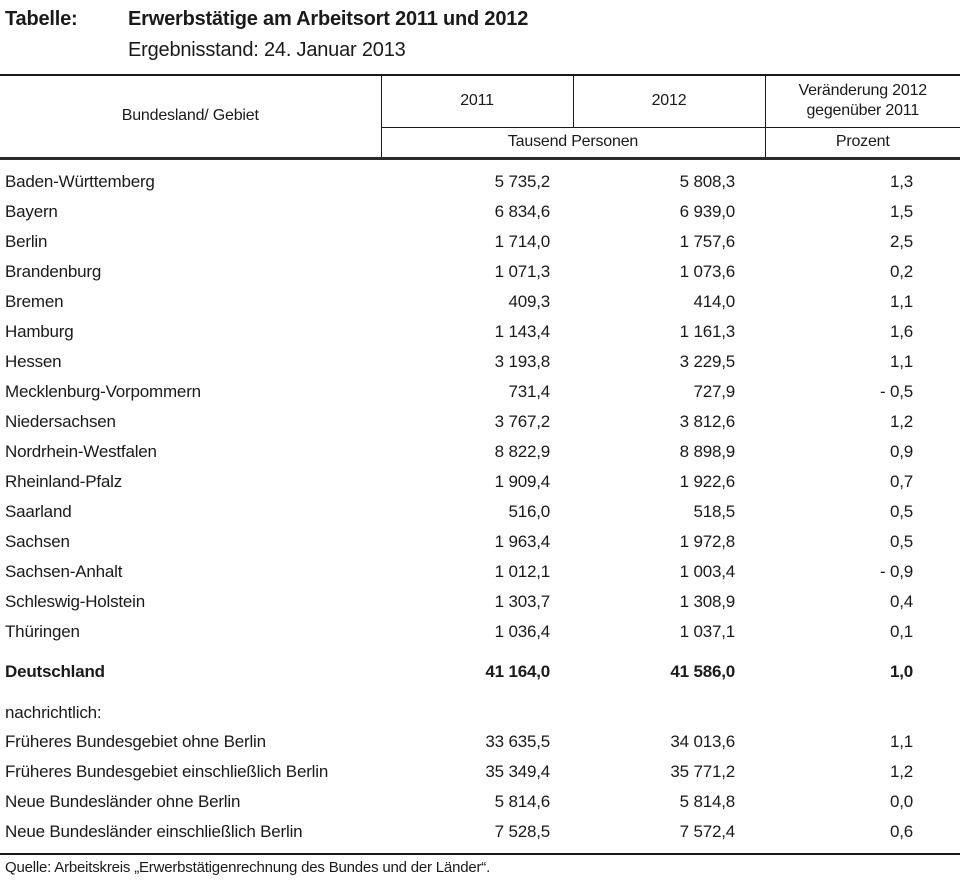  I want to click on region-cell: Neue Bundesländer einschließlich Berlin, so click(154, 831).